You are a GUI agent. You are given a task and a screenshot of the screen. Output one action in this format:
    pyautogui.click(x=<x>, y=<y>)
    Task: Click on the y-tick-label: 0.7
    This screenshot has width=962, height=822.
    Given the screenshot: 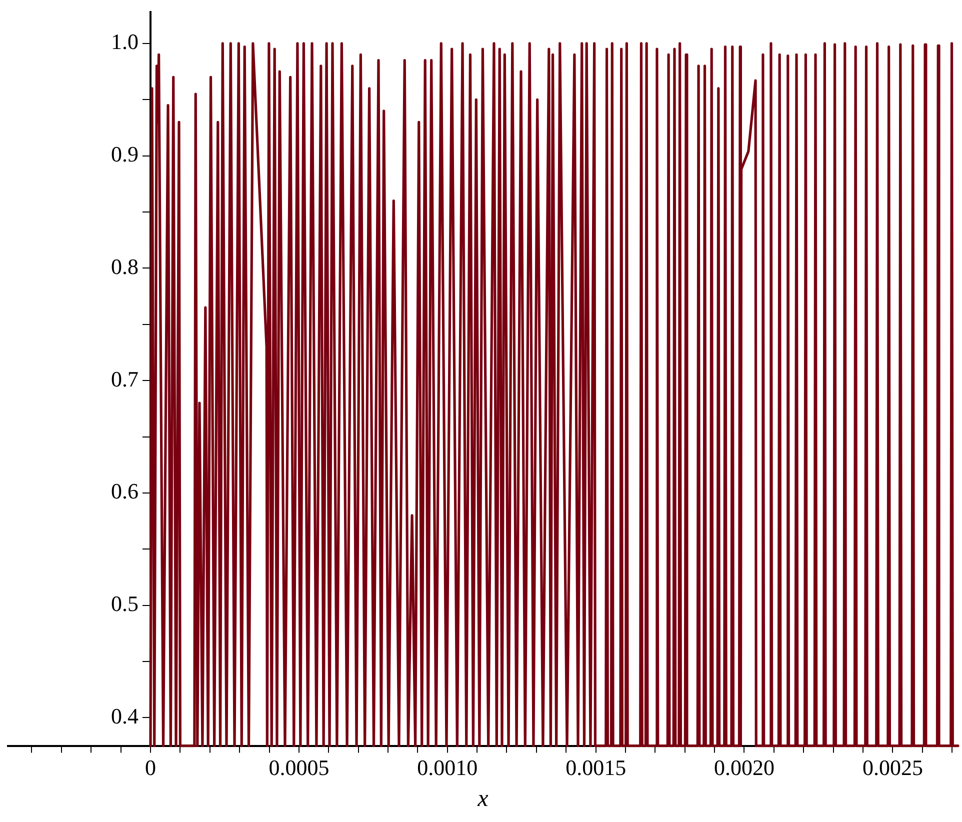 What is the action you would take?
    pyautogui.click(x=124, y=379)
    